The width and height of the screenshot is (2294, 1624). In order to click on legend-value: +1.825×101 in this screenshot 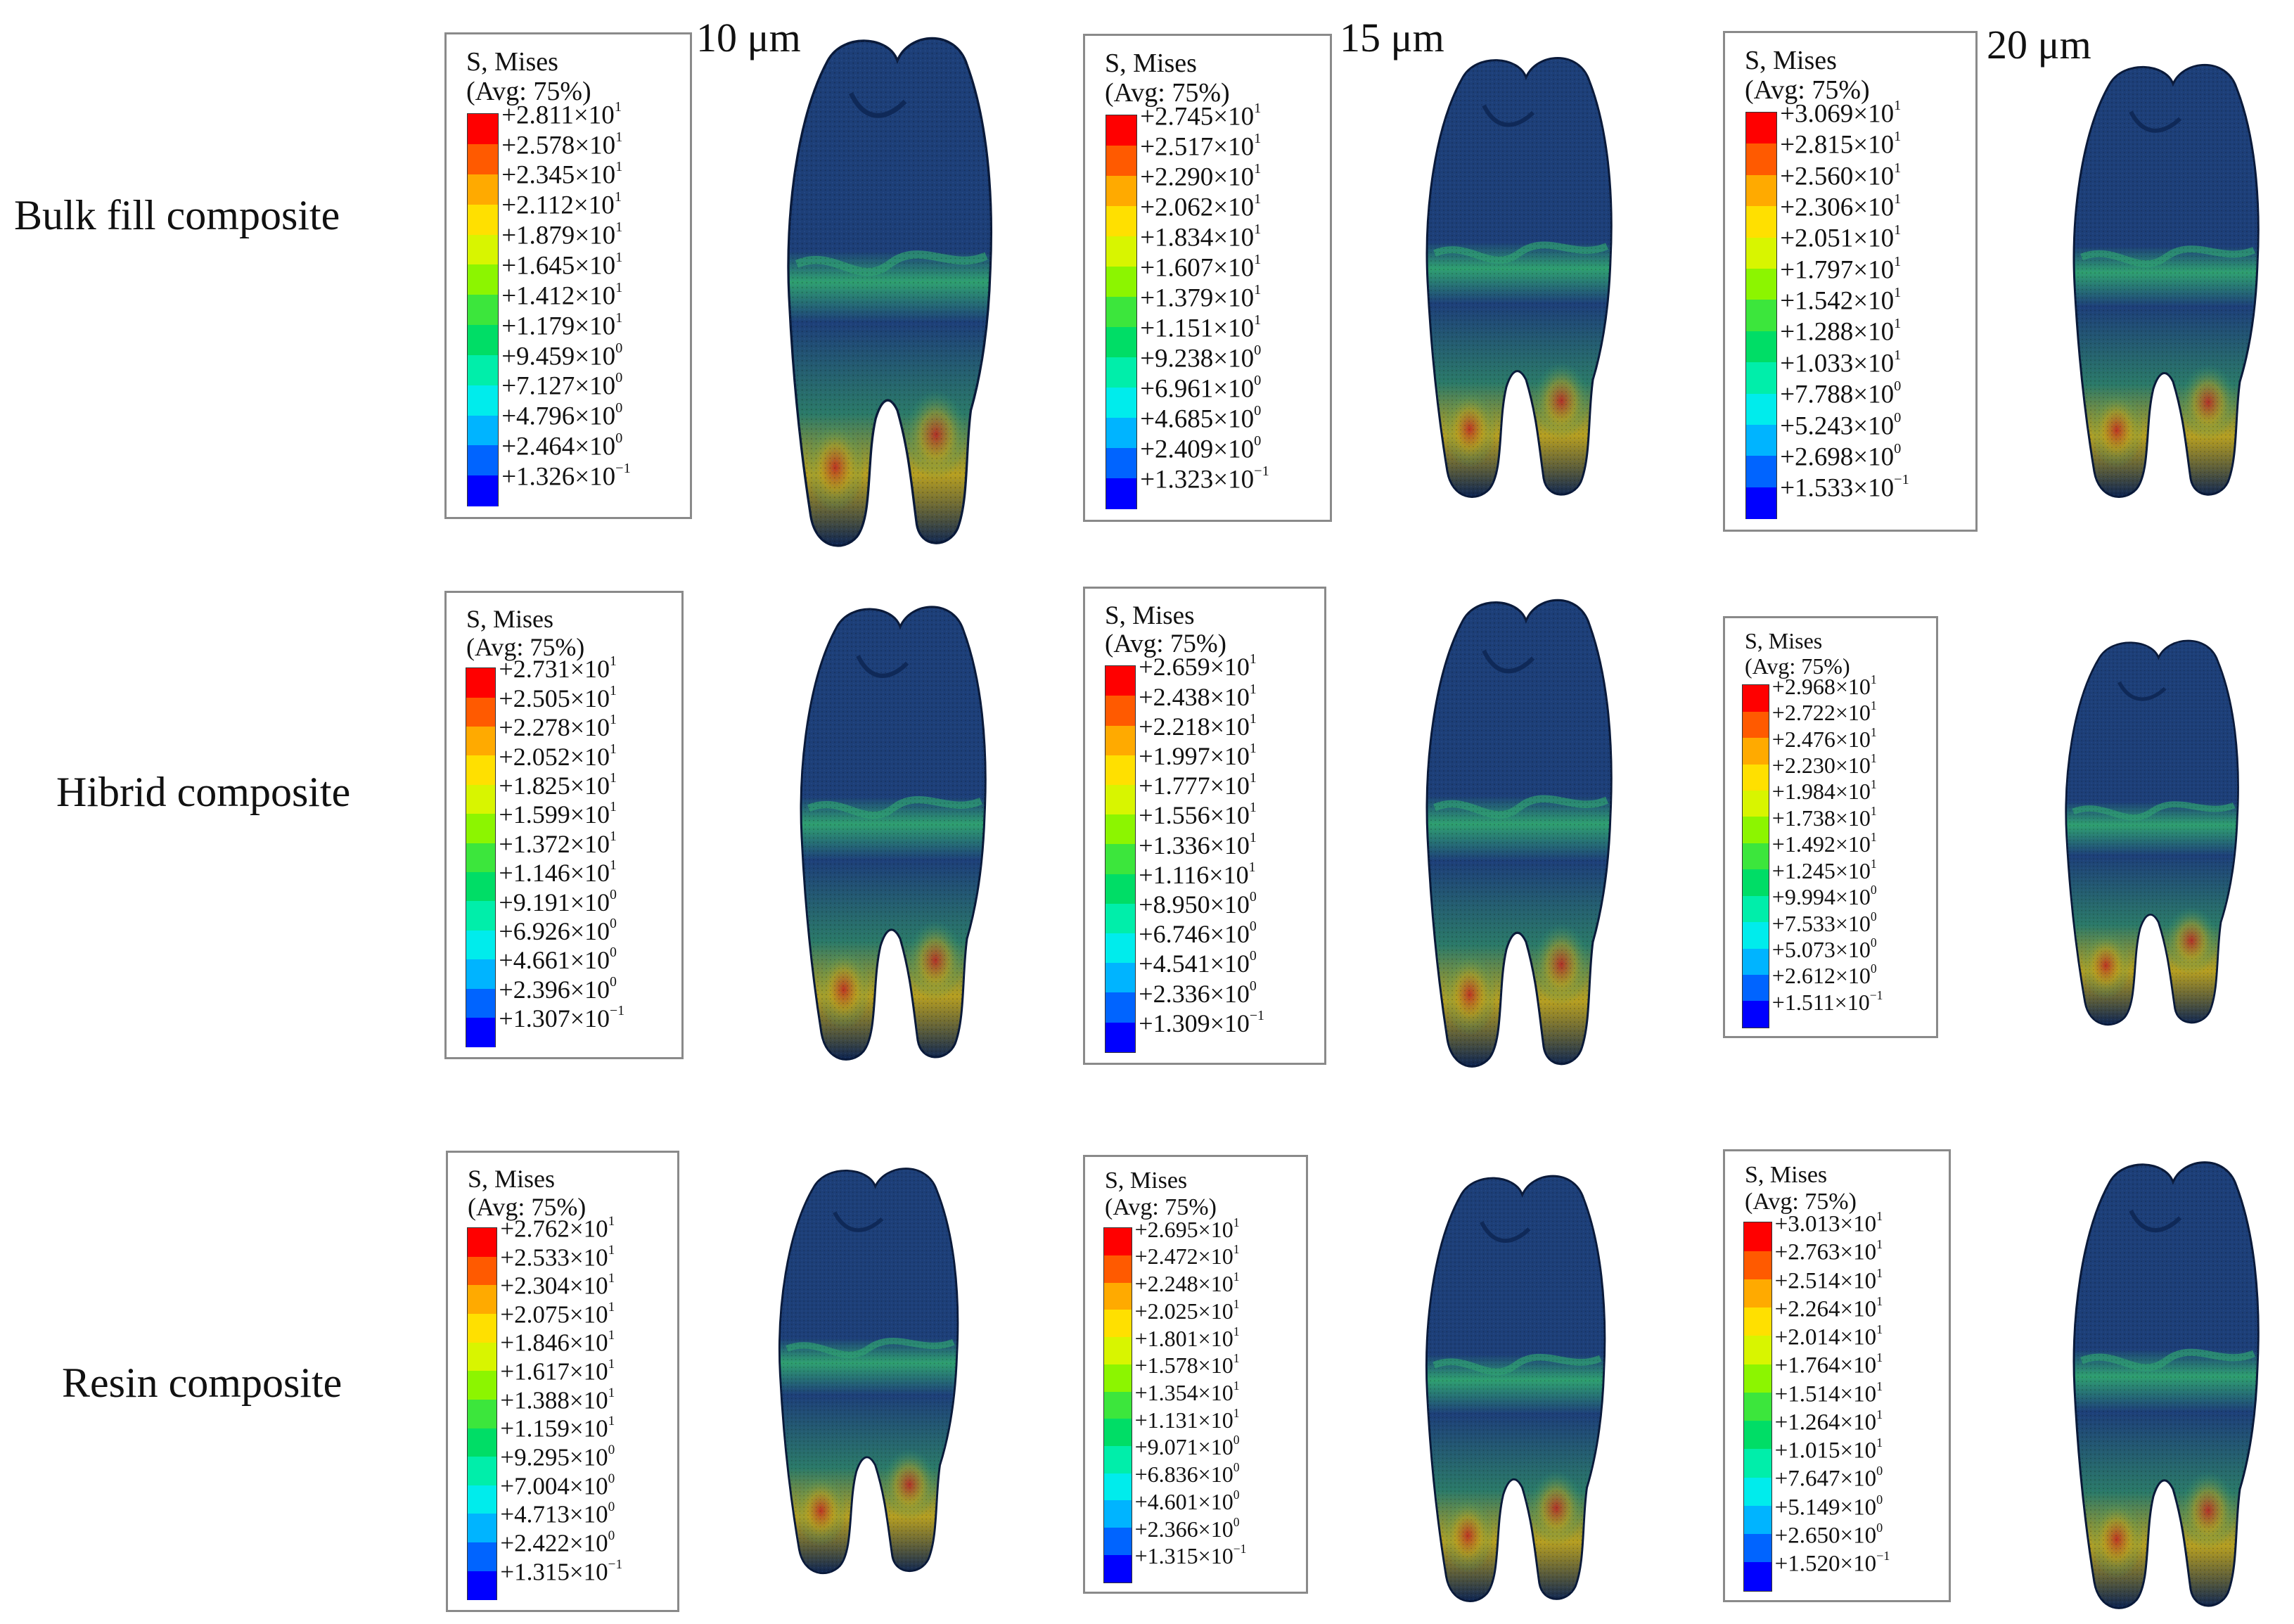, I will do `click(558, 785)`.